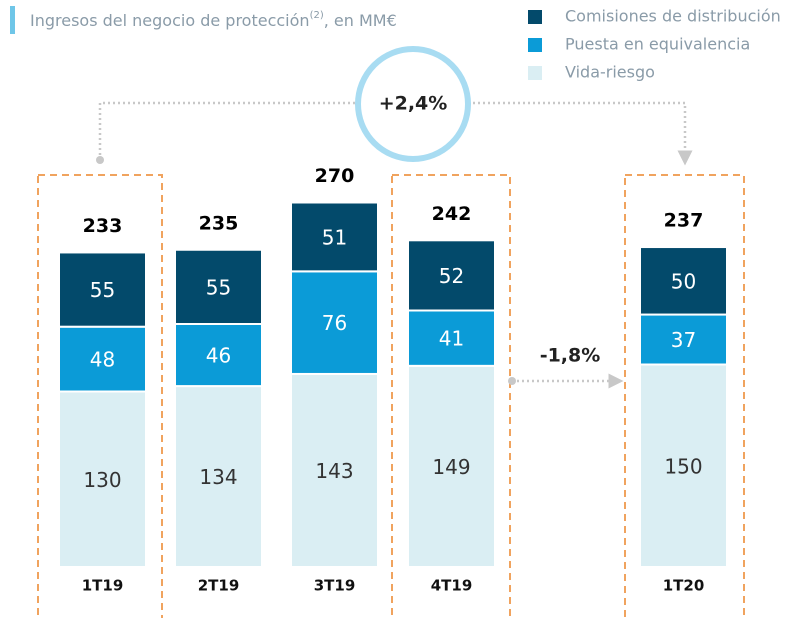  What do you see at coordinates (218, 356) in the screenshot?
I see `value-label: 46` at bounding box center [218, 356].